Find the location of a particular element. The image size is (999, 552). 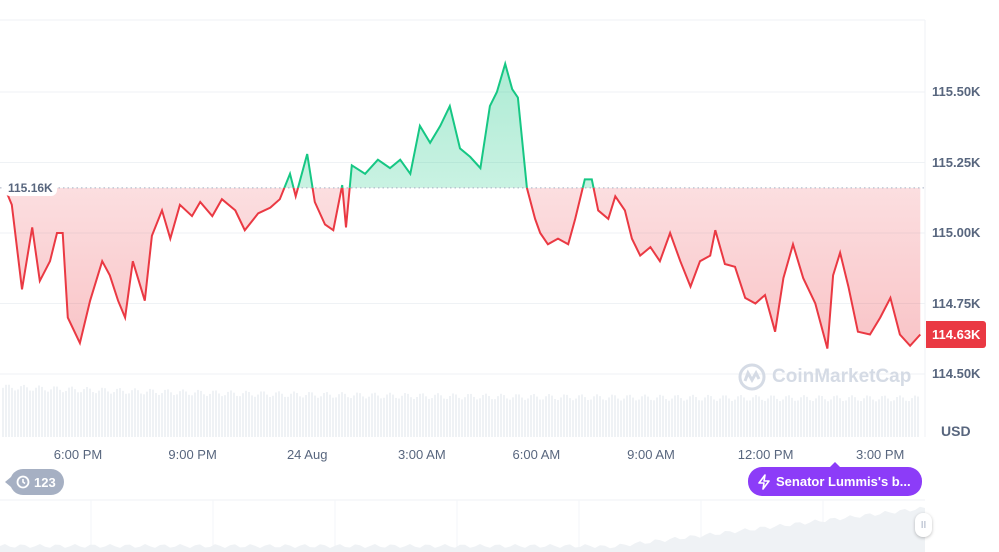

x-tick-label: 9:00 AM is located at coordinates (651, 454).